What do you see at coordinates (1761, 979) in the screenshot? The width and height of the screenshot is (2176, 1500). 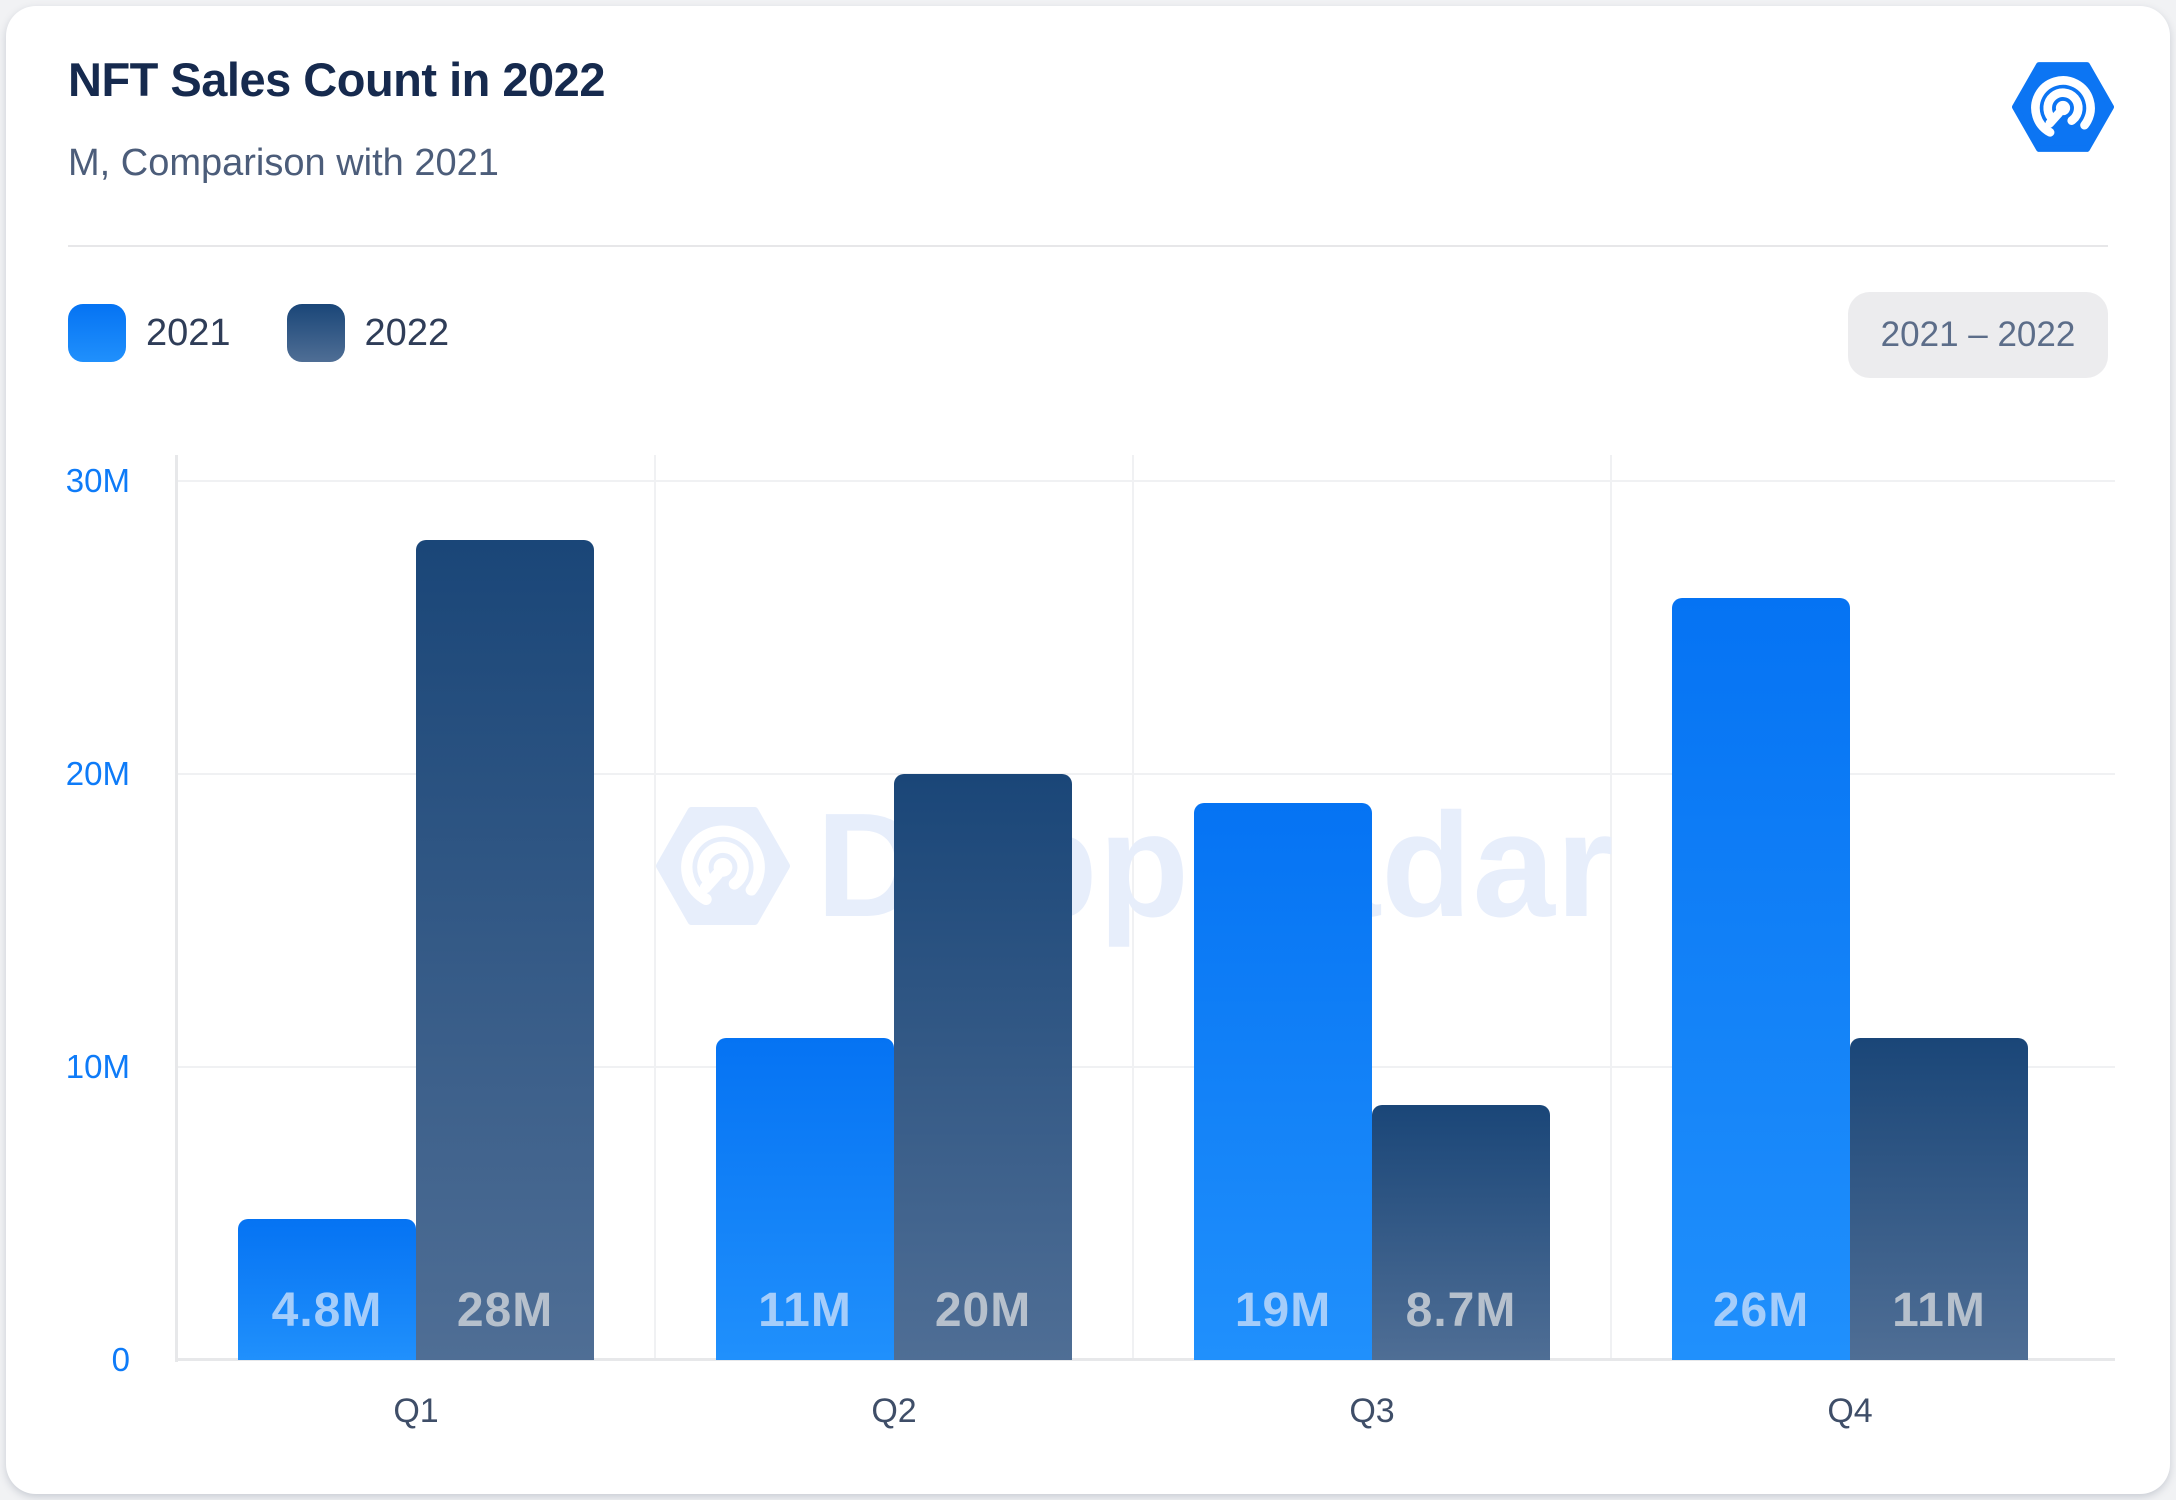 I see `bar-2021-q4: 26M` at bounding box center [1761, 979].